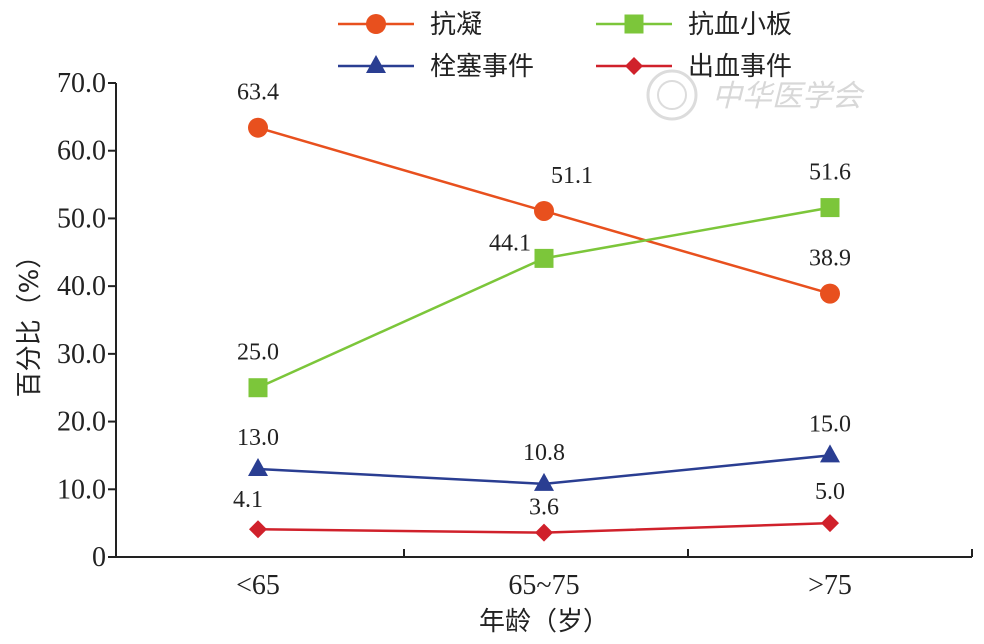 This screenshot has width=984, height=644. What do you see at coordinates (544, 622) in the screenshot?
I see `x-axis-title: 年龄（岁）` at bounding box center [544, 622].